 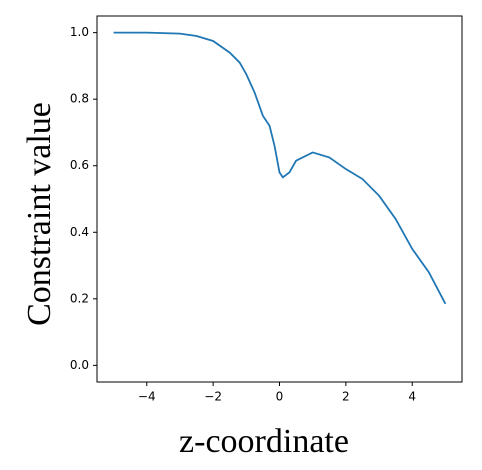 I want to click on y-tick-label: 0.0, so click(x=79, y=365).